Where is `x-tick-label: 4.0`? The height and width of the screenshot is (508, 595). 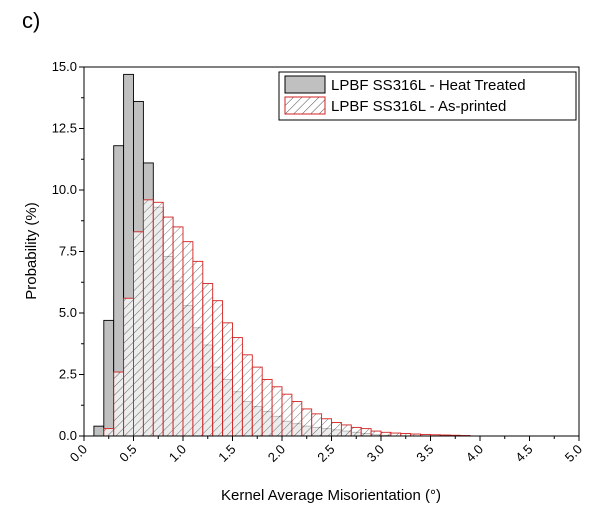
x-tick-label: 4.0 is located at coordinates (474, 453).